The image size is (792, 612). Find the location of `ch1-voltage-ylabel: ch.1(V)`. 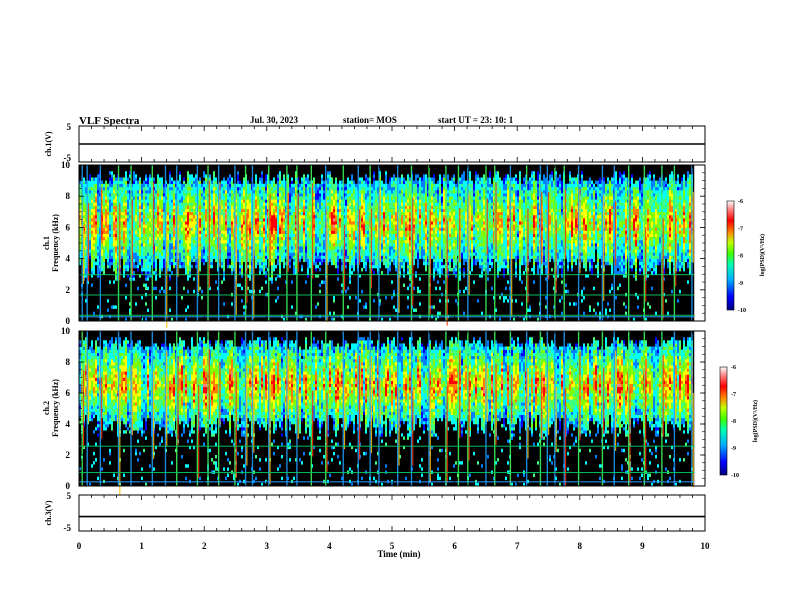

ch1-voltage-ylabel: ch.1(V) is located at coordinates (48, 143).